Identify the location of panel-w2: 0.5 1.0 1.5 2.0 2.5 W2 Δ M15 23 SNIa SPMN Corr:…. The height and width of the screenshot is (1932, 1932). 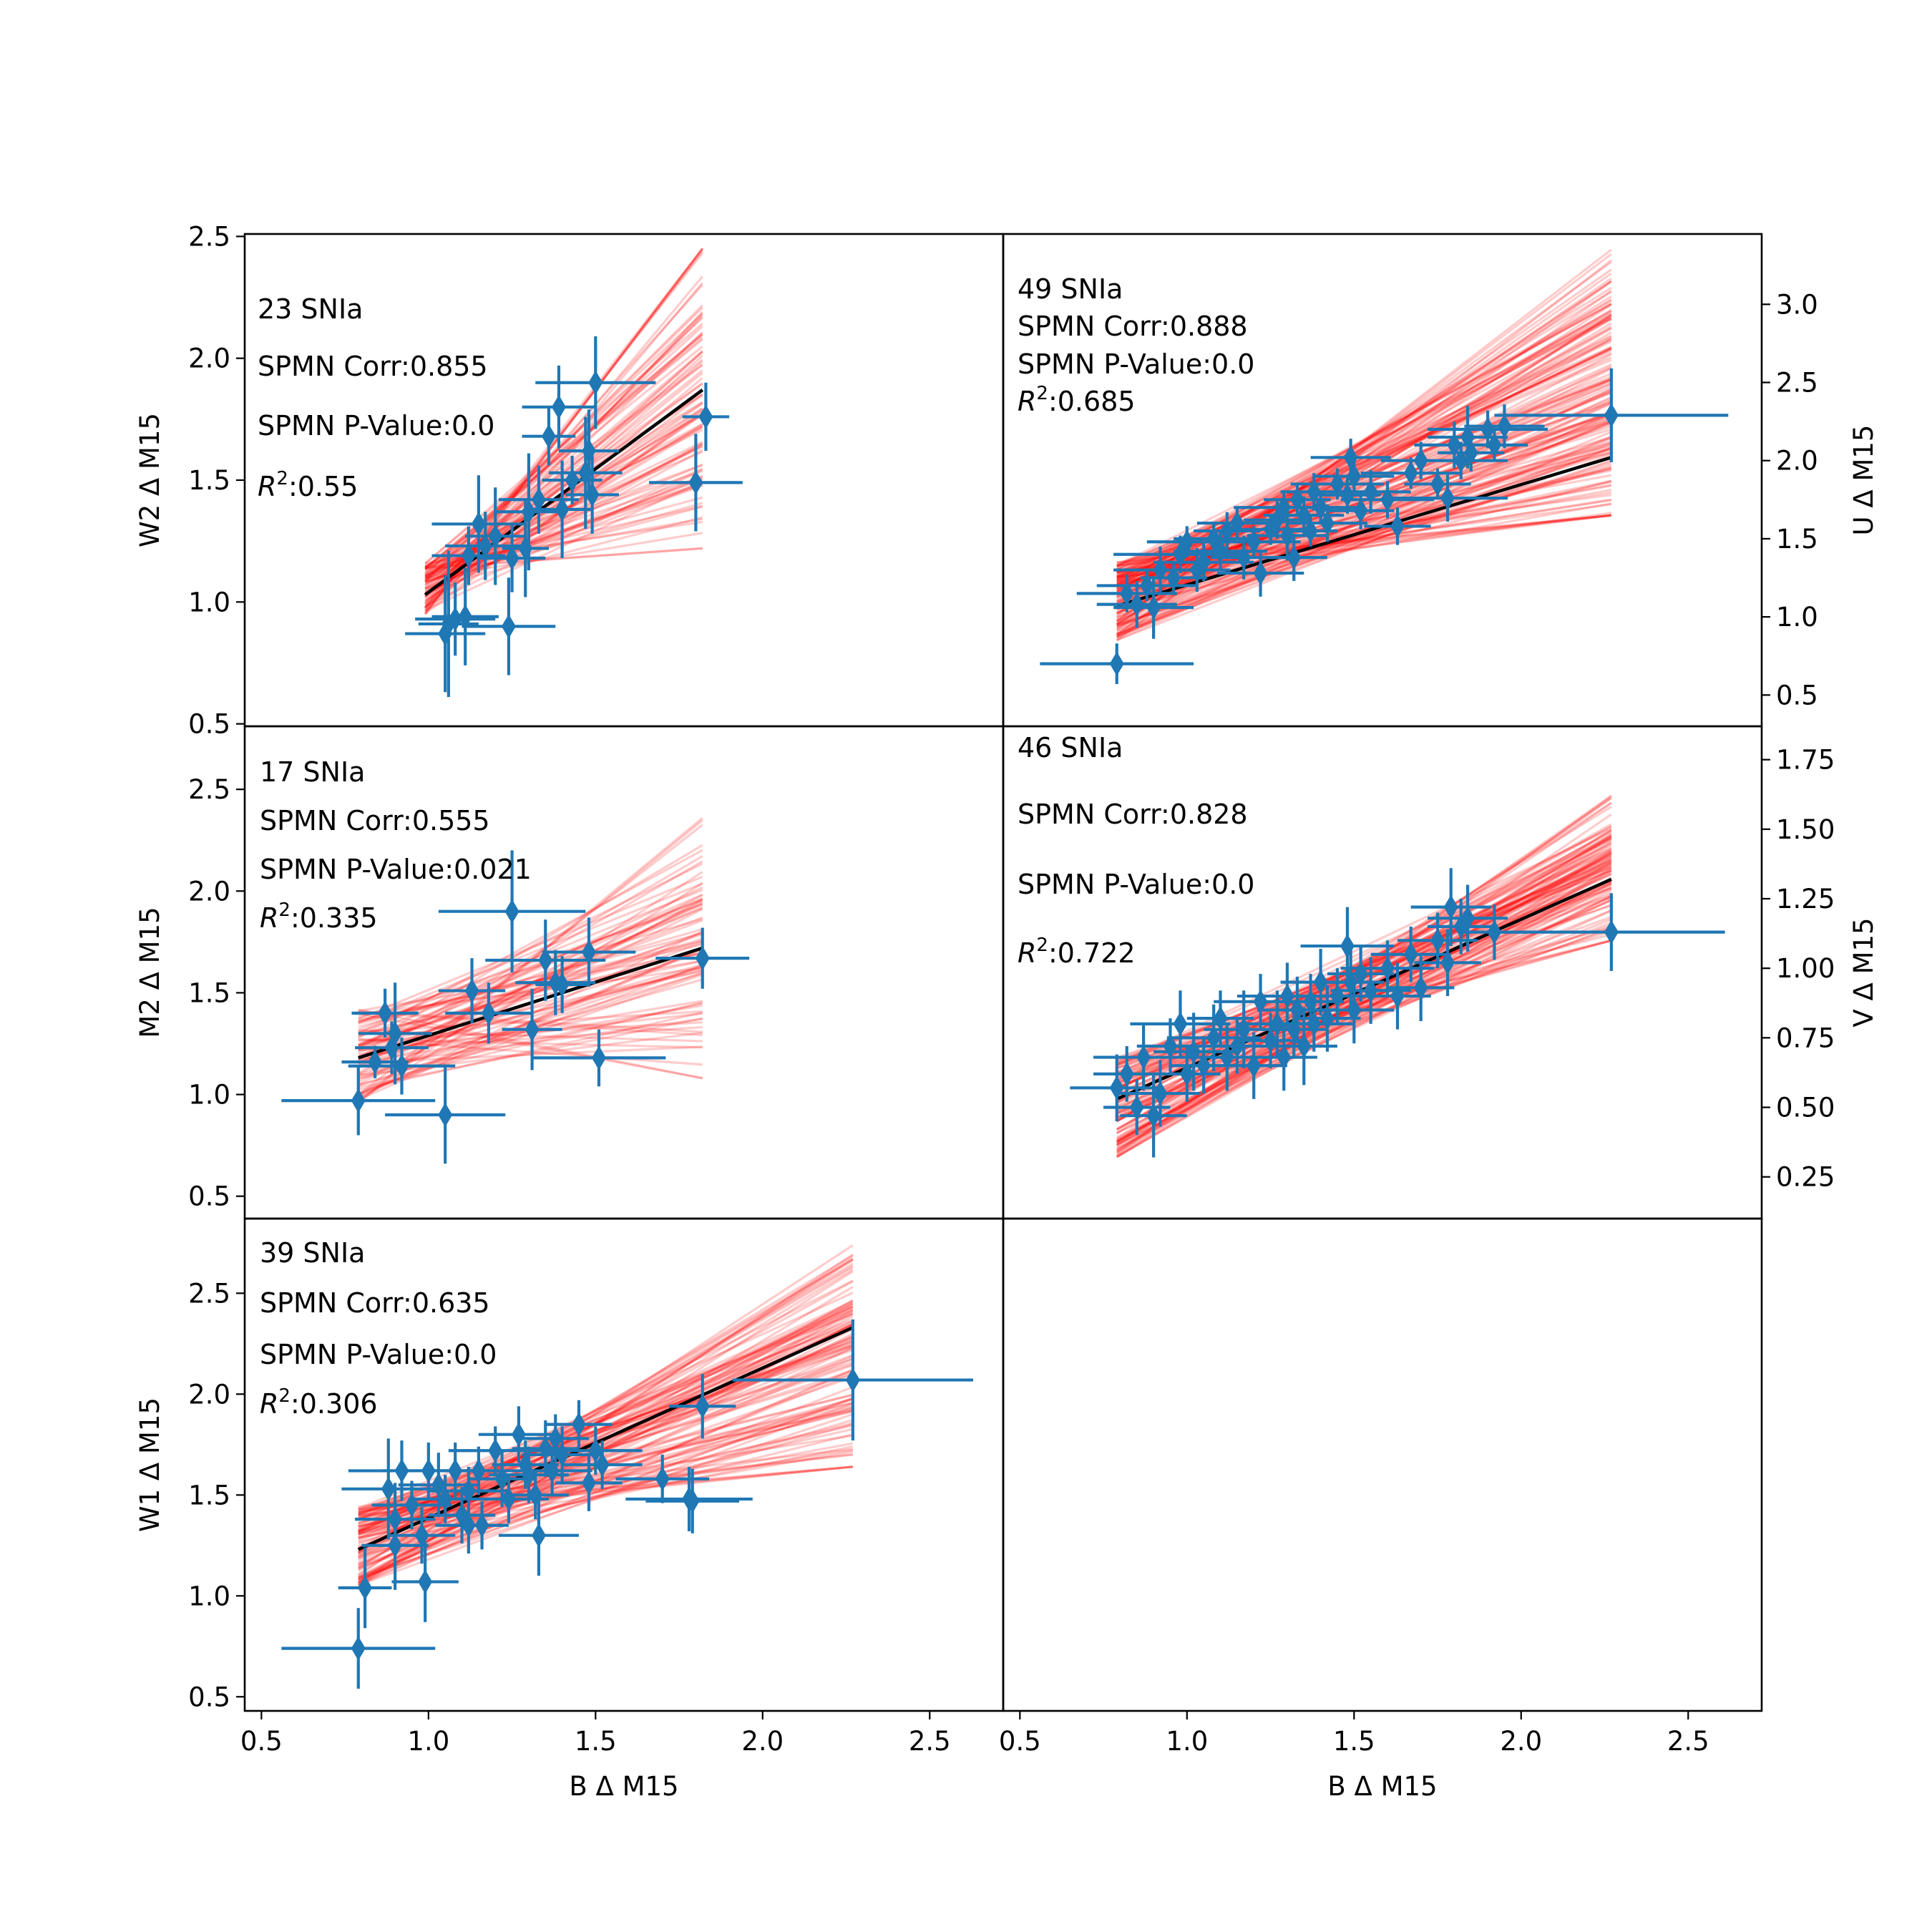
(570, 480).